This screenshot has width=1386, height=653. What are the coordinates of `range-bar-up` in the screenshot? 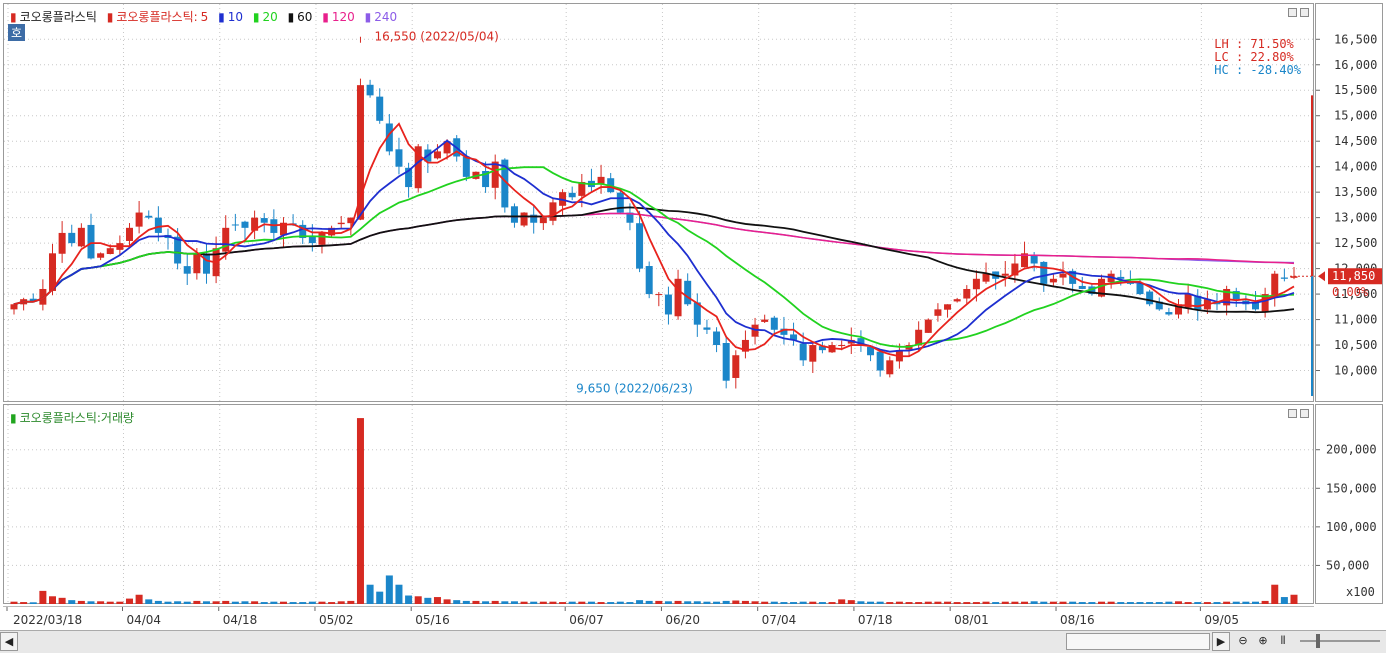 It's located at (1312, 186).